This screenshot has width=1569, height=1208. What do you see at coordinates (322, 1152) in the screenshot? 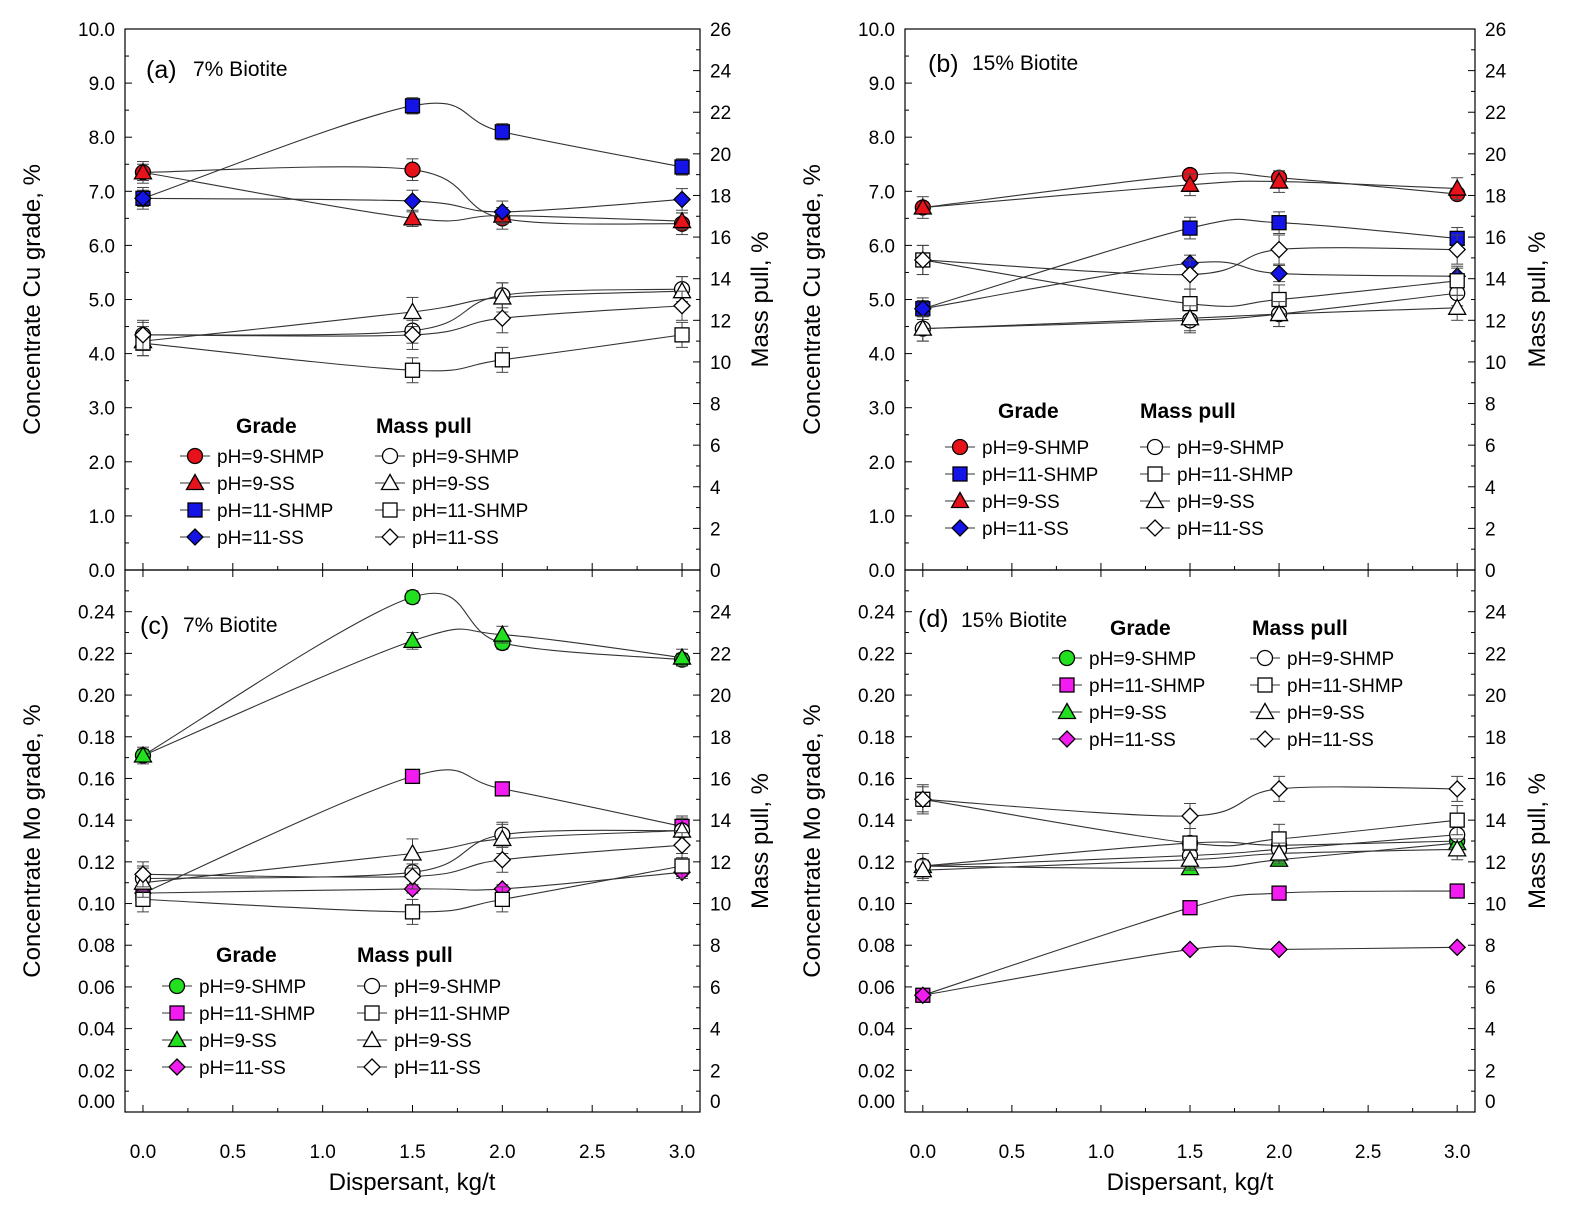
I see `x-tick-label: 1.0` at bounding box center [322, 1152].